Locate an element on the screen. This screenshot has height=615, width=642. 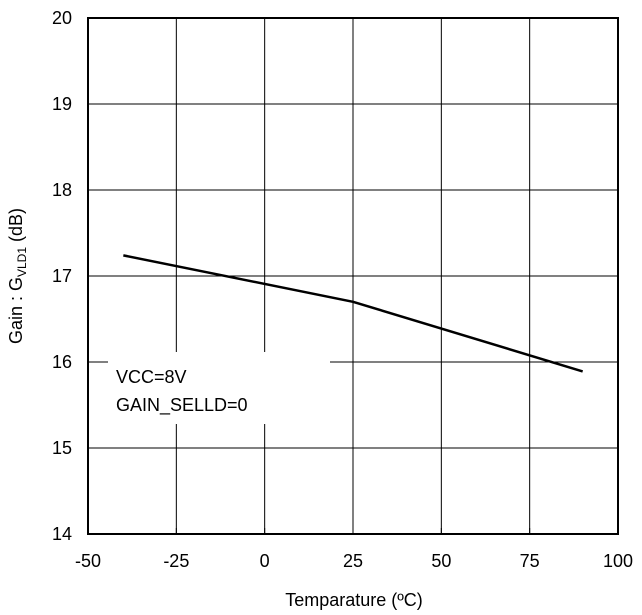
y-axis-label-suffix: (dB) is located at coordinates (16, 227).